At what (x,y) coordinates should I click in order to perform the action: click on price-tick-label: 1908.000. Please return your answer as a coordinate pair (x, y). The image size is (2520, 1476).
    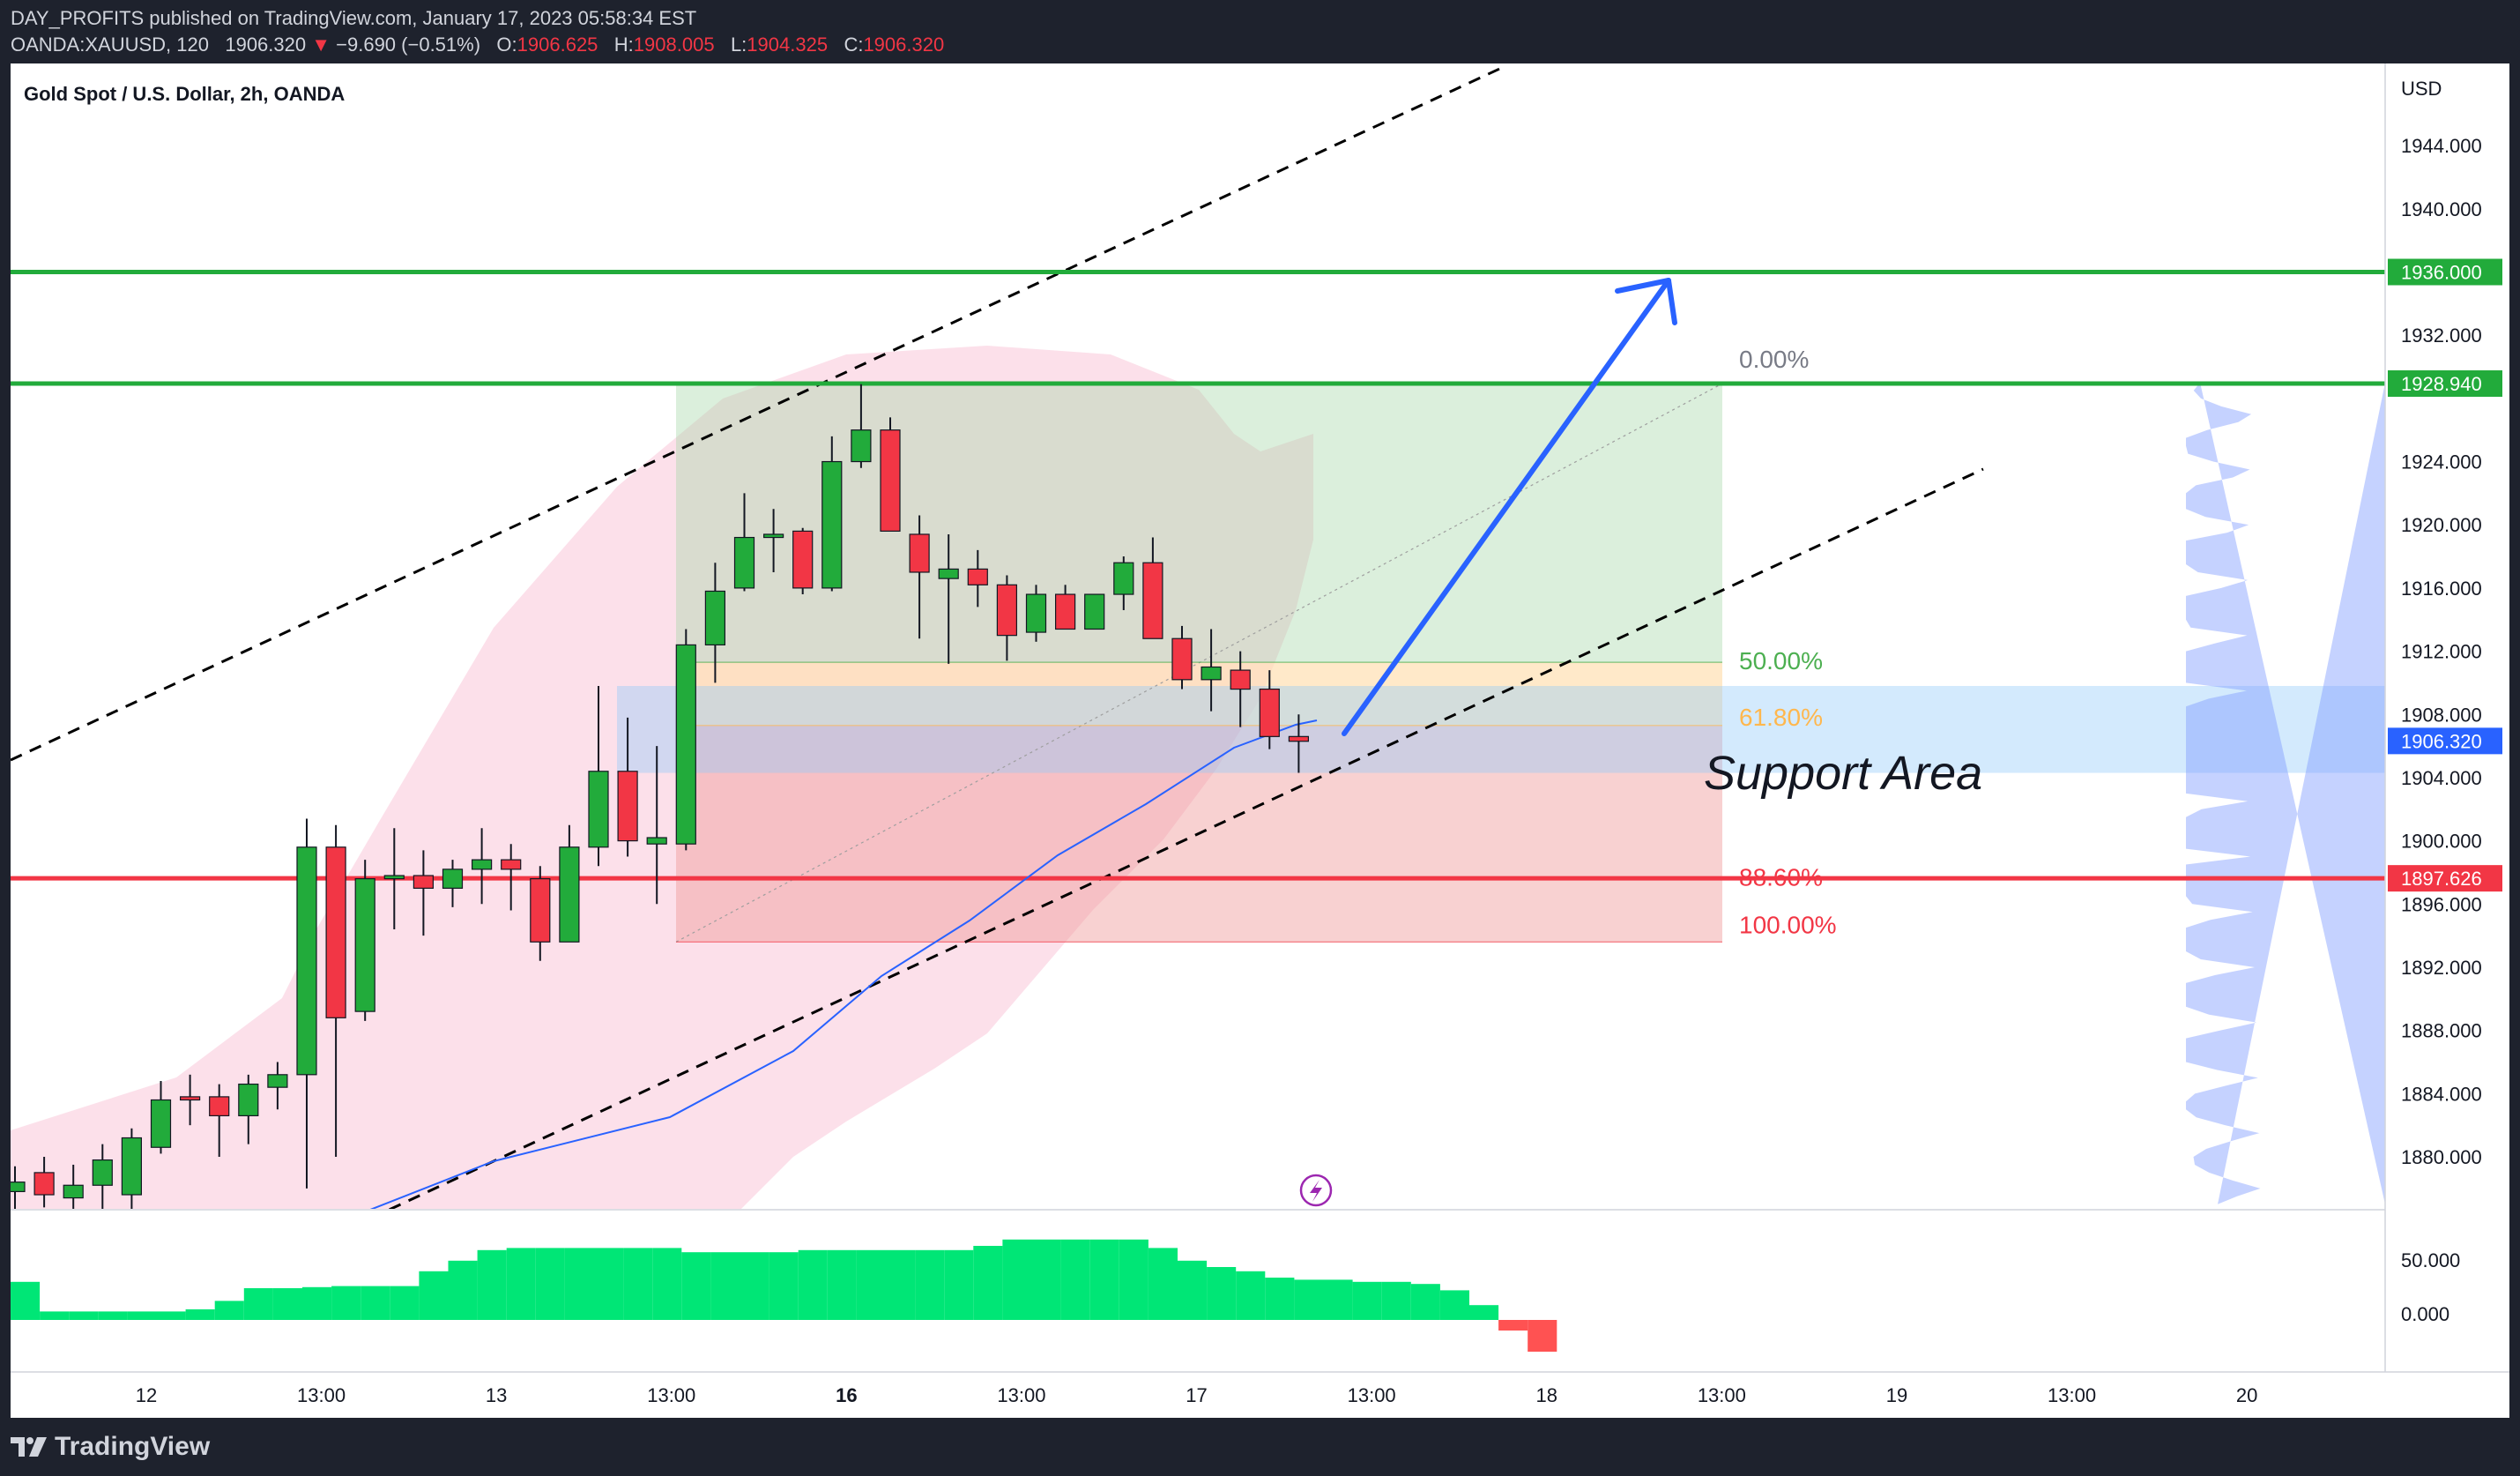
    Looking at the image, I should click on (2441, 715).